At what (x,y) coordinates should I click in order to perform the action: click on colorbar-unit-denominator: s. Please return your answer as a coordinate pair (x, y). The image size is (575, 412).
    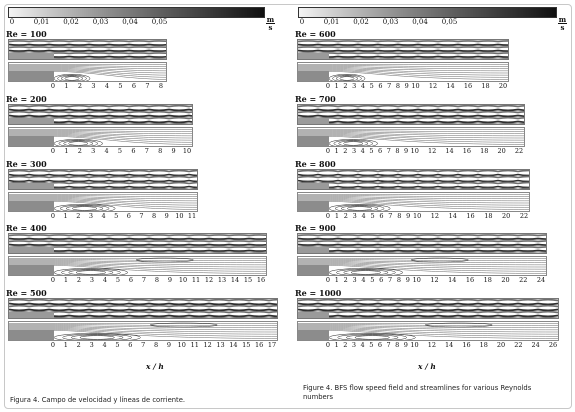
    Looking at the image, I should click on (270, 27).